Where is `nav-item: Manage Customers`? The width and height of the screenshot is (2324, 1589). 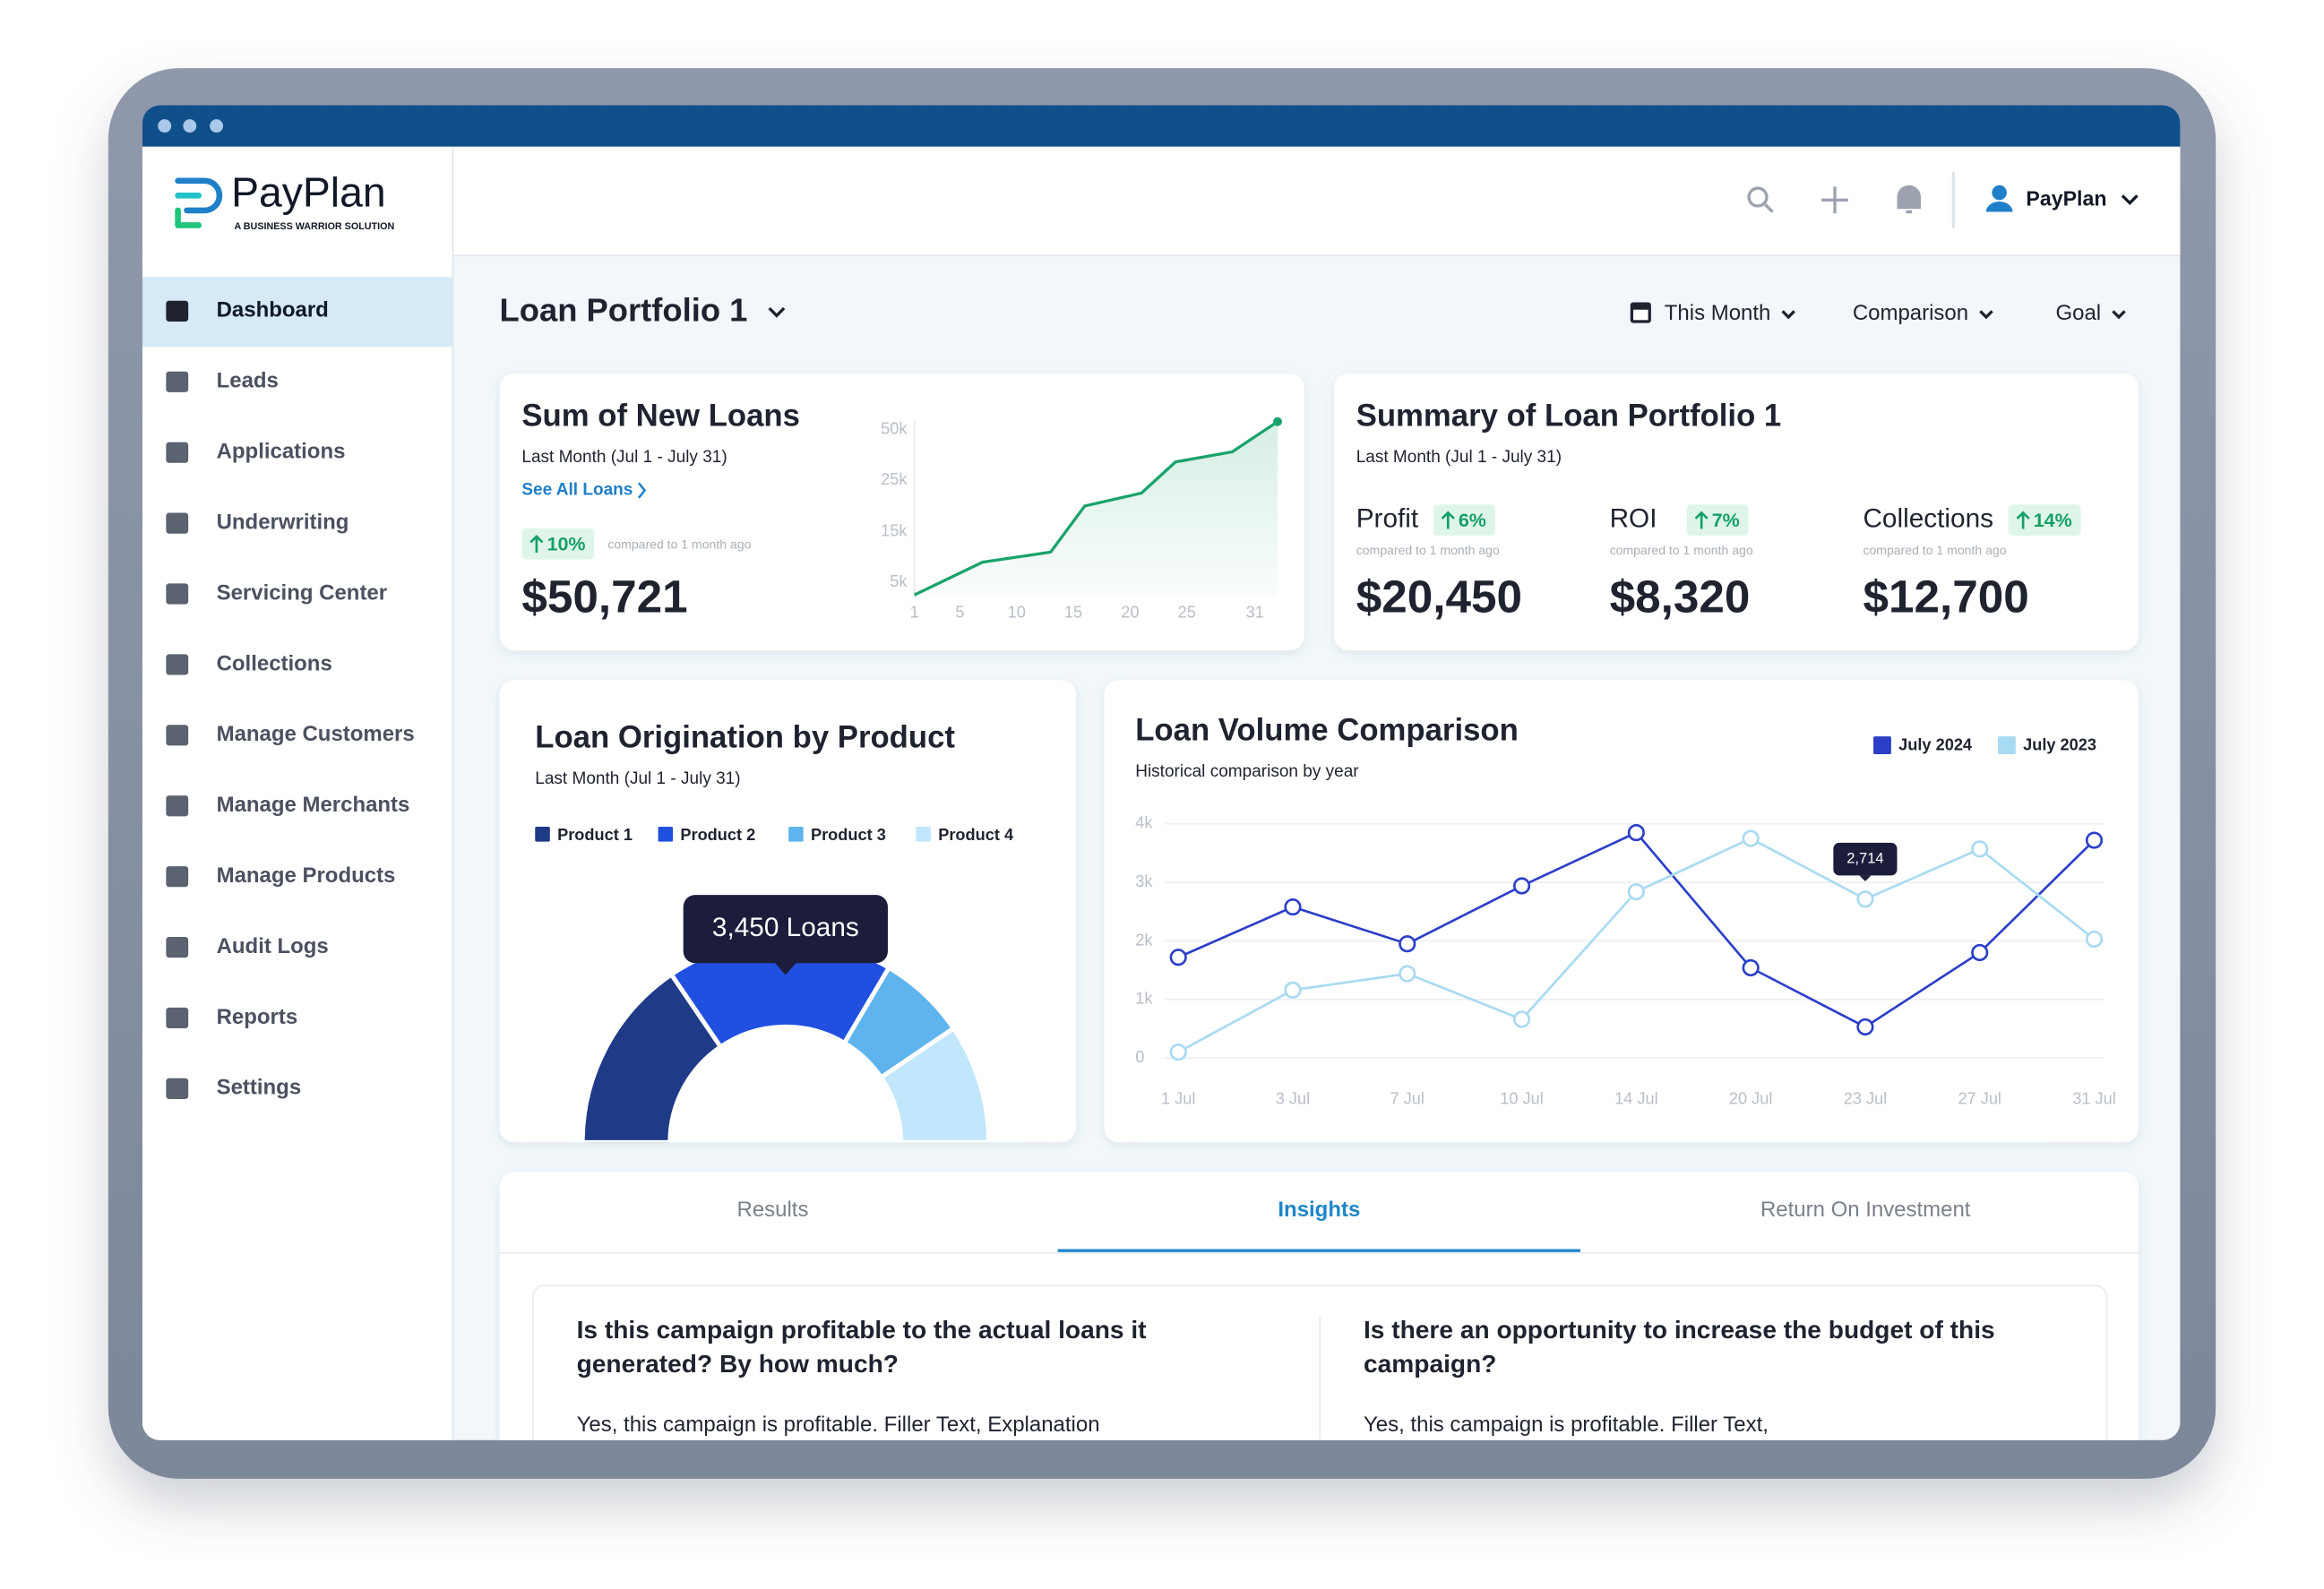
nav-item: Manage Customers is located at coordinates (316, 734).